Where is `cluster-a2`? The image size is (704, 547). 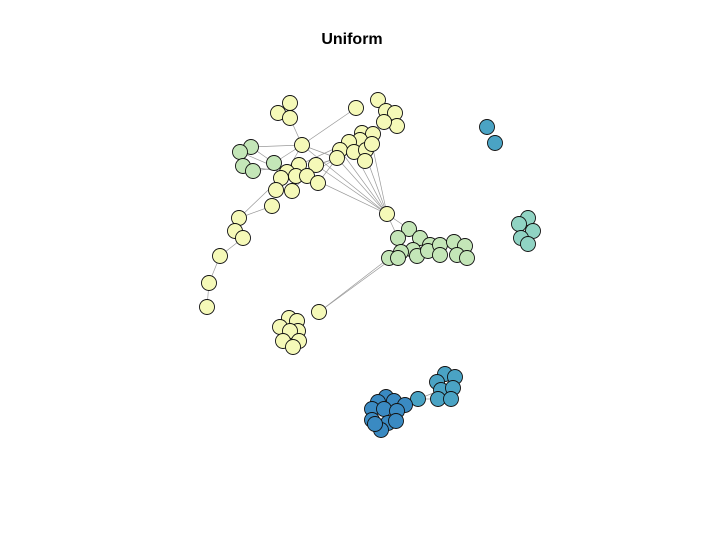 cluster-a2 is located at coordinates (297, 260).